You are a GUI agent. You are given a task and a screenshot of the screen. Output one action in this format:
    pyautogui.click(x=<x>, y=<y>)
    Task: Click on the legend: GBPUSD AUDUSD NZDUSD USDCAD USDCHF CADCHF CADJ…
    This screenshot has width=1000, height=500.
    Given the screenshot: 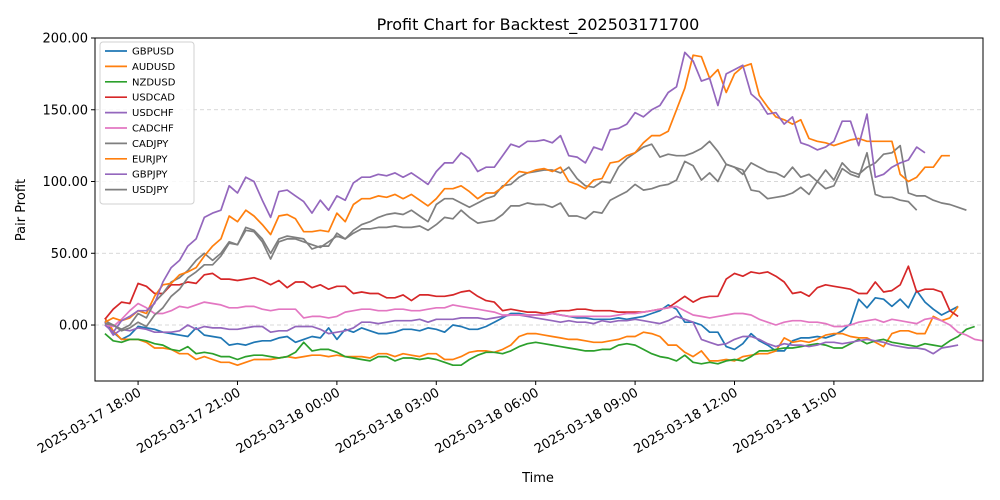 What is the action you would take?
    pyautogui.click(x=147, y=123)
    